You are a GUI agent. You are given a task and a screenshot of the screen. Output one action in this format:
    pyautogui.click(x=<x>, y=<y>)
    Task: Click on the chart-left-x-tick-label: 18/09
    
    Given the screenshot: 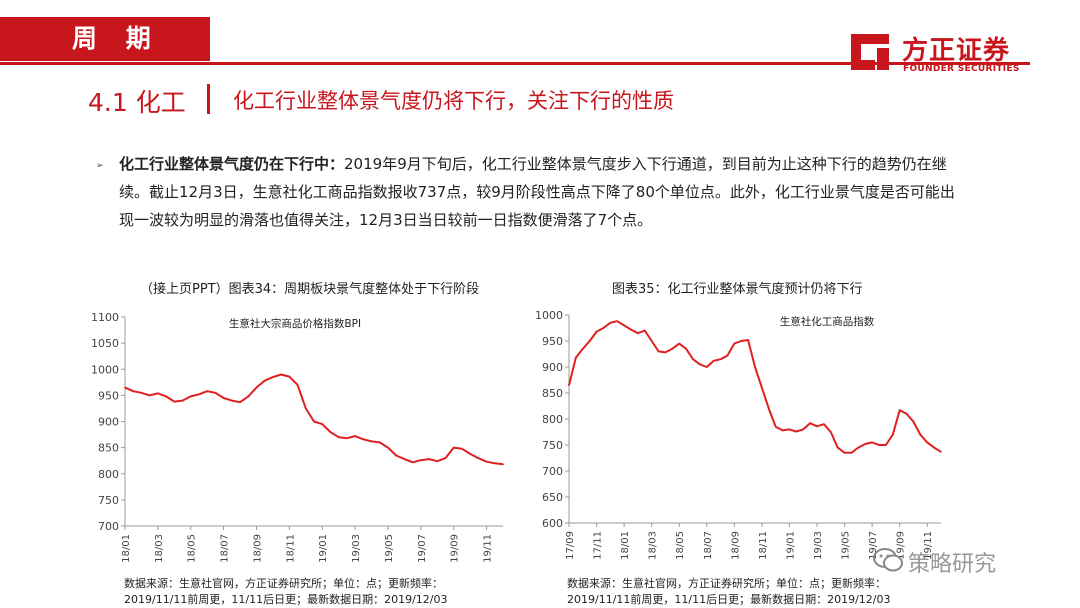 What is the action you would take?
    pyautogui.click(x=257, y=548)
    